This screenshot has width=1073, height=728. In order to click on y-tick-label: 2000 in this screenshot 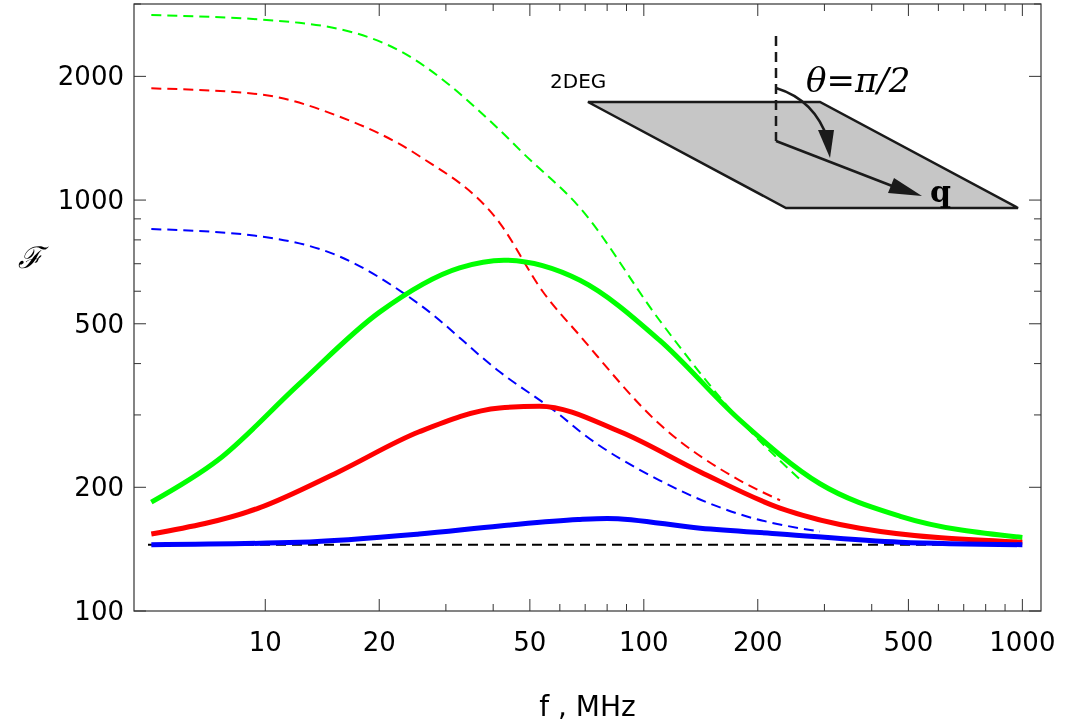, I will do `click(90, 76)`.